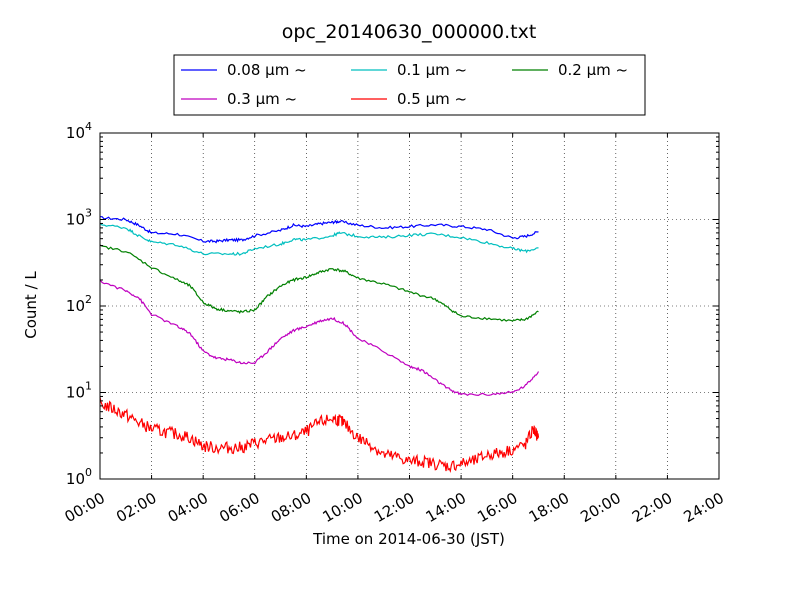  I want to click on x-tick-label: 02:00, so click(136, 507).